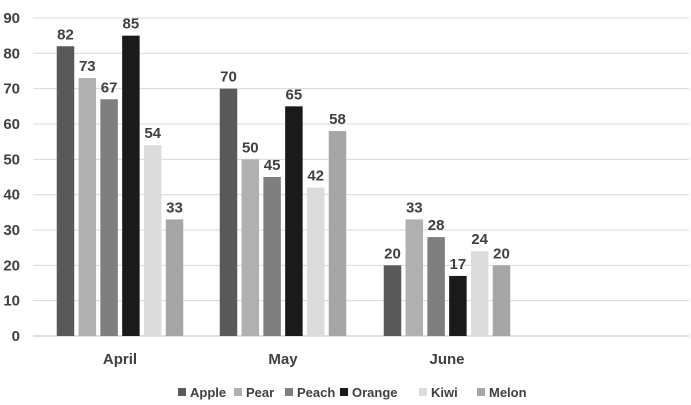  I want to click on y-tick-label: 80, so click(11, 53).